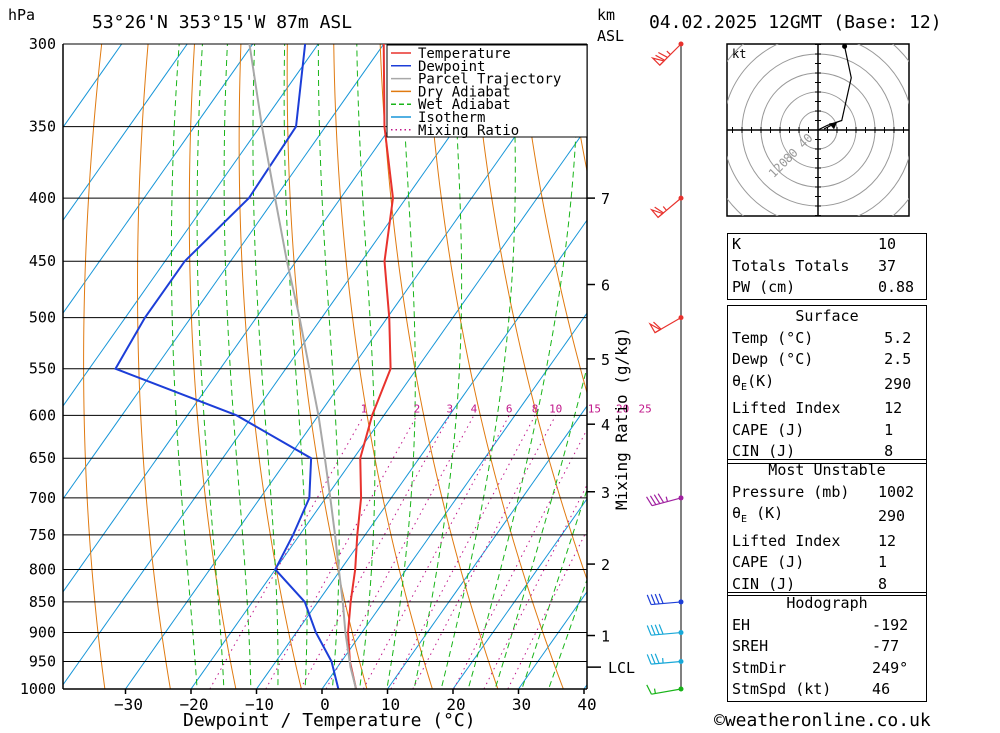 The height and width of the screenshot is (733, 1000). I want to click on mu-row-pressure: Pressure (mb) 1002, so click(827, 493).